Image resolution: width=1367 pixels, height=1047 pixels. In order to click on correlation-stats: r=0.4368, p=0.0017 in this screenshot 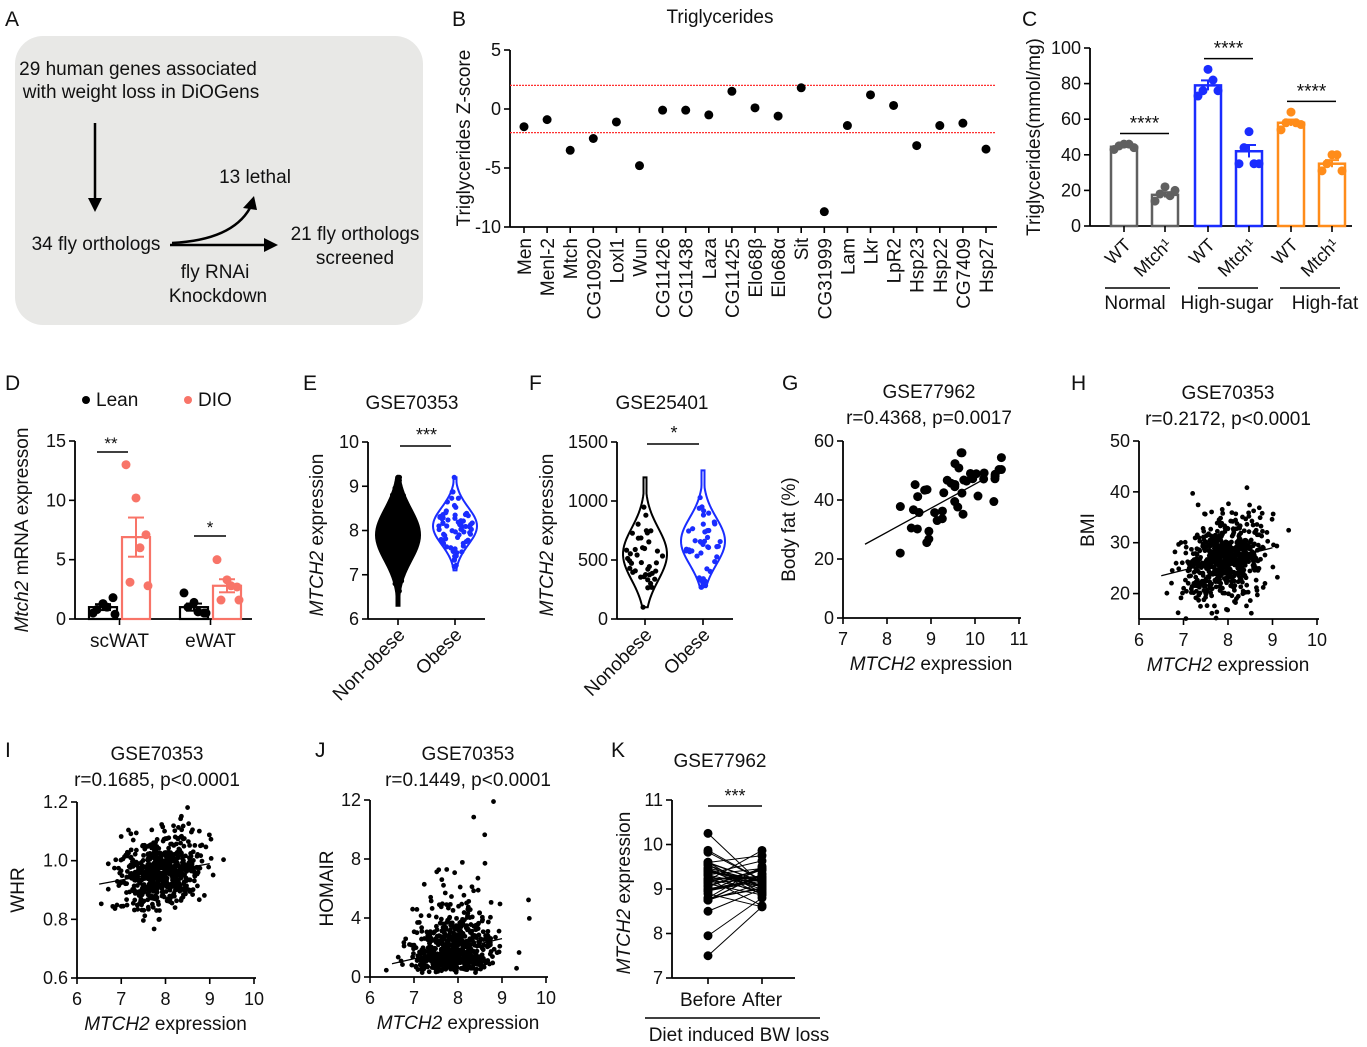, I will do `click(929, 418)`.